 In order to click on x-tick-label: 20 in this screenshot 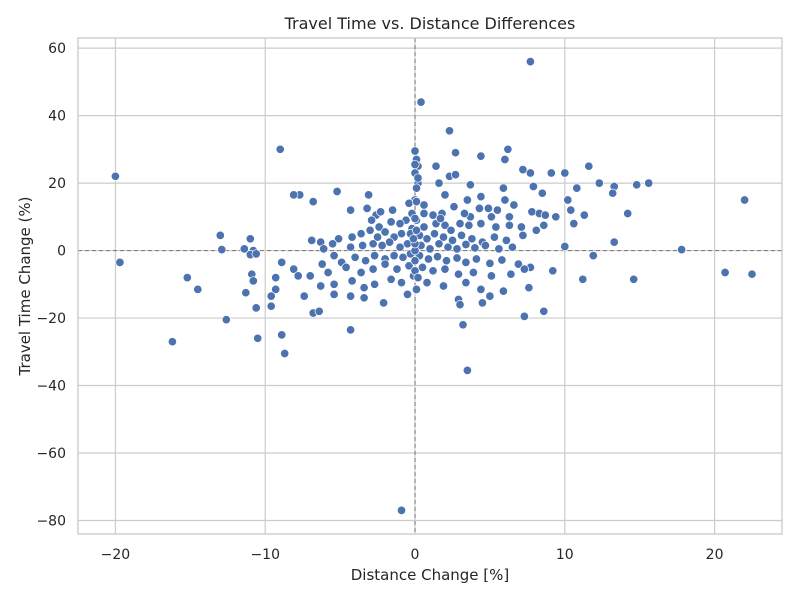, I will do `click(715, 555)`.